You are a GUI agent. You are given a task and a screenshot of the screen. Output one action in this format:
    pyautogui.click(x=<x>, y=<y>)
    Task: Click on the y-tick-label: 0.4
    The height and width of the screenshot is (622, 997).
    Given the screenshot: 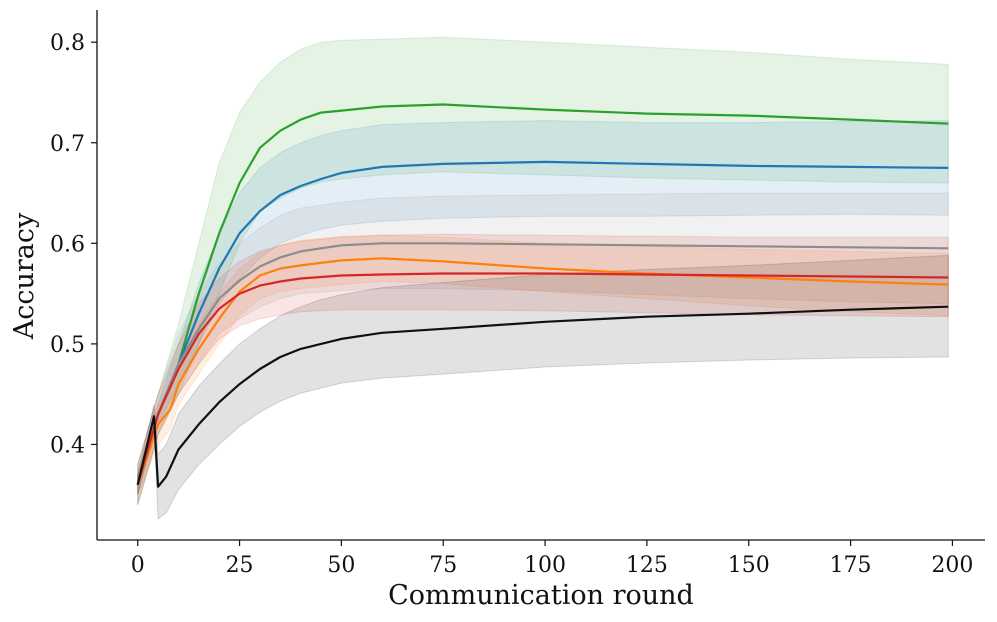 What is the action you would take?
    pyautogui.click(x=67, y=445)
    